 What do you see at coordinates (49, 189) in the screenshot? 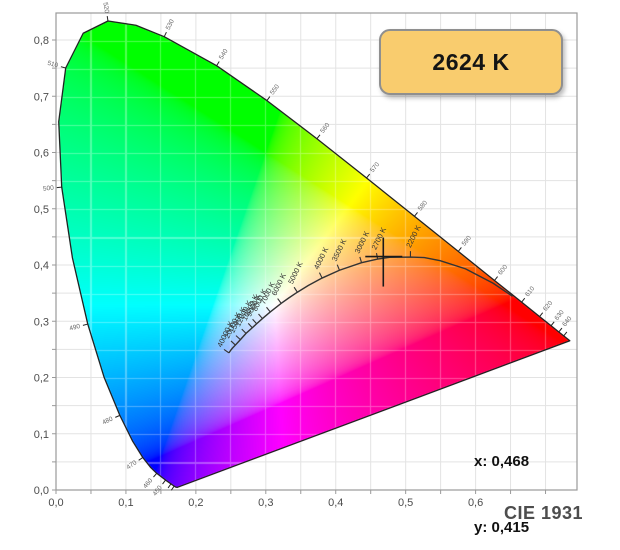
I see `wavelength-label: 500` at bounding box center [49, 189].